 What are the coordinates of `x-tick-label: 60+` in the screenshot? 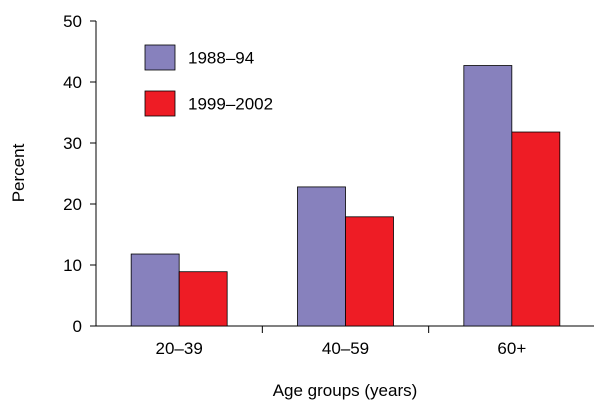 It's located at (511, 348).